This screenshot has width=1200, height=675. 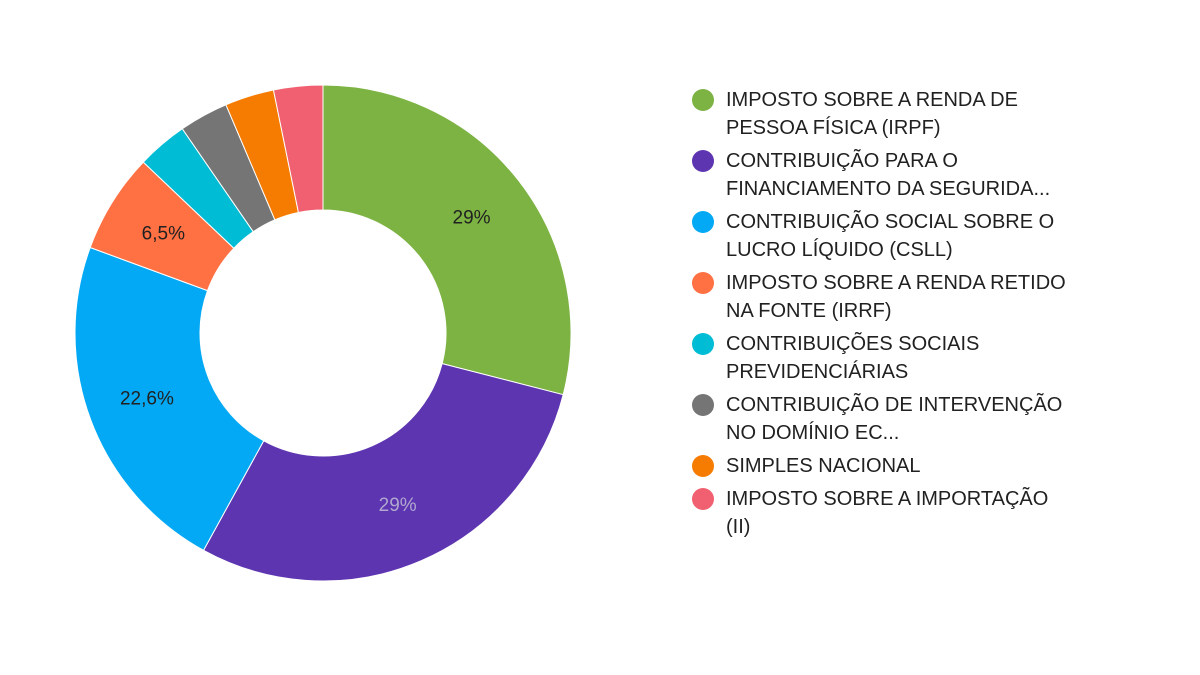 What do you see at coordinates (163, 233) in the screenshot?
I see `slice-data-label: 6,5%` at bounding box center [163, 233].